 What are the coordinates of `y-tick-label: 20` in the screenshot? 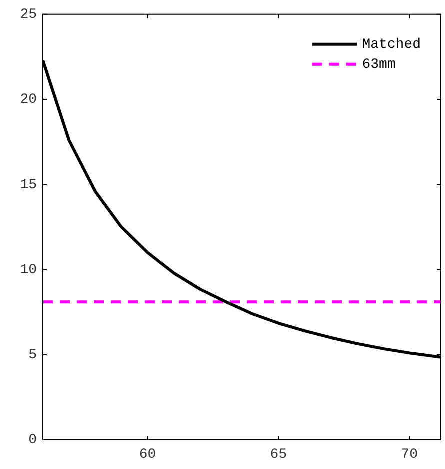 It's located at (28, 100).